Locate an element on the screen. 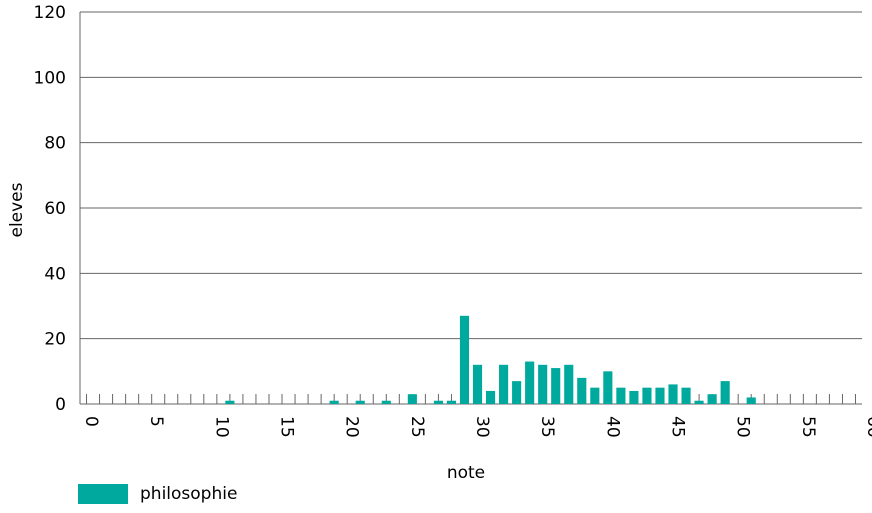 The image size is (872, 513). x-tick-labels: 0 5 10 15 20 25 30 35 40 45 50 55 60 is located at coordinates (476, 427).